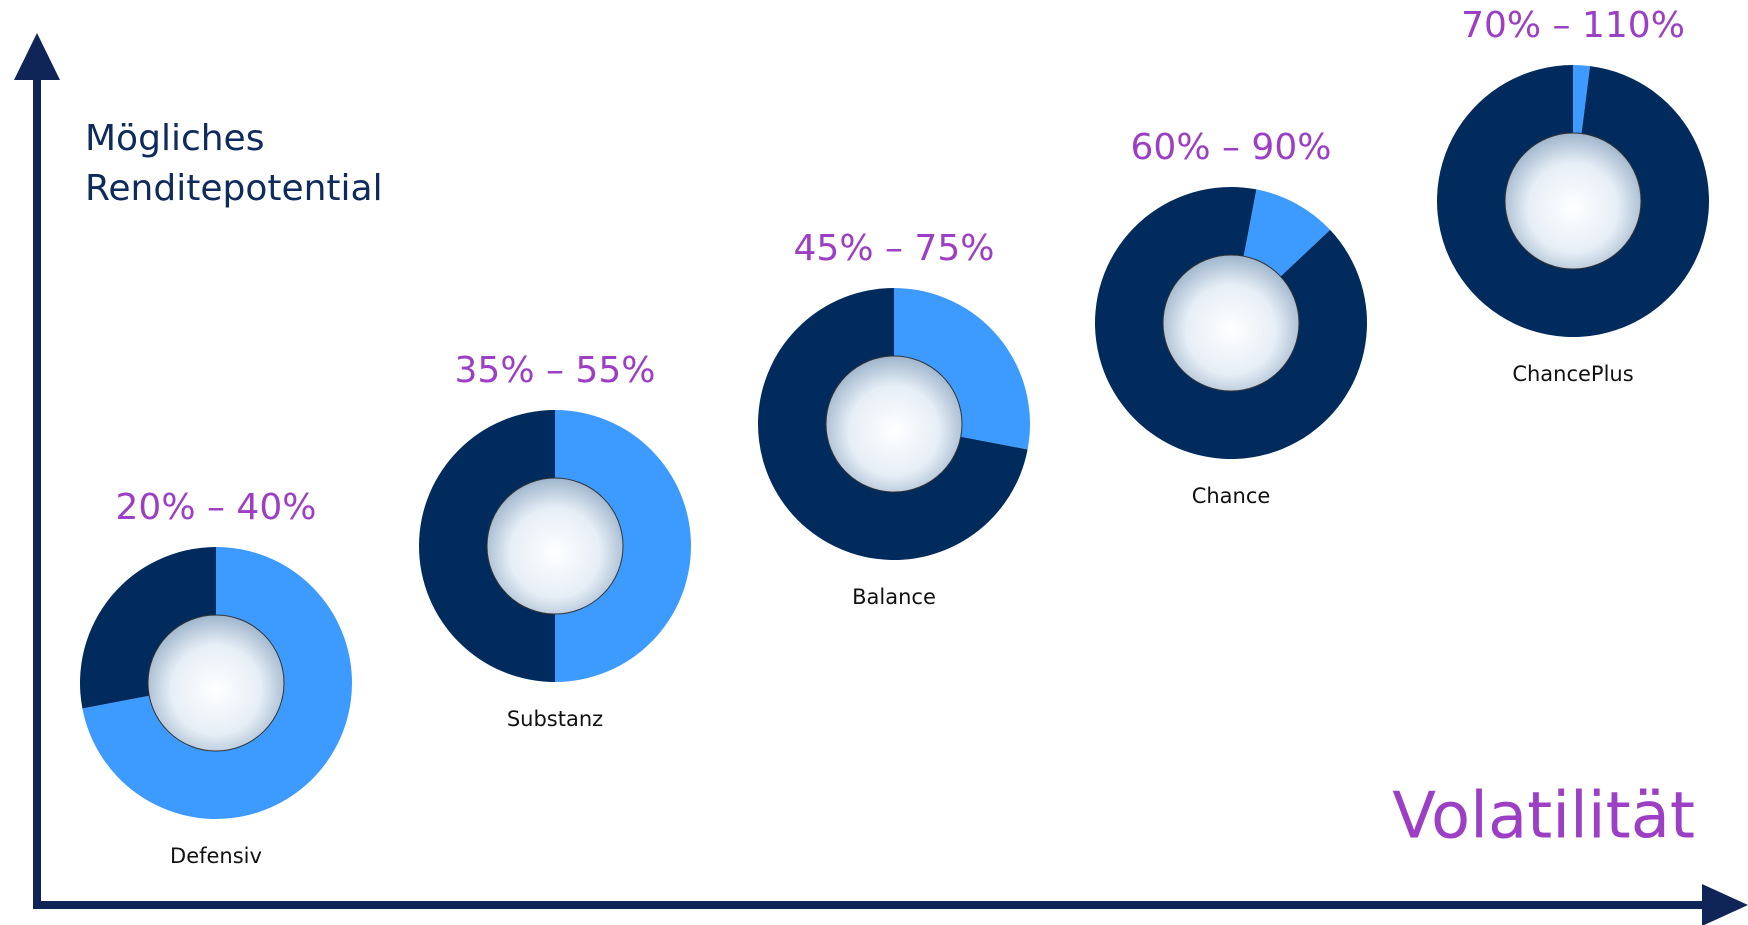 The height and width of the screenshot is (925, 1748). Describe the element at coordinates (37, 56) in the screenshot. I see `y-axis-arrow` at that location.